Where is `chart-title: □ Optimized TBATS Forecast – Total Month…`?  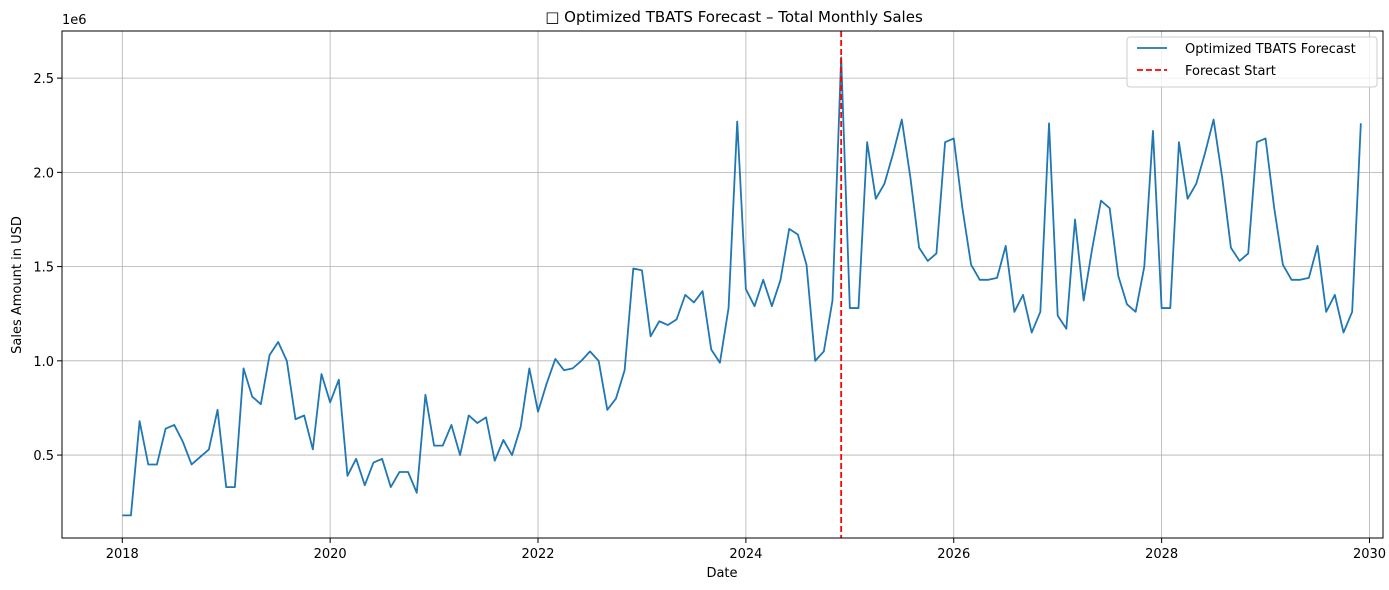 chart-title: □ Optimized TBATS Forecast – Total Month… is located at coordinates (734, 17).